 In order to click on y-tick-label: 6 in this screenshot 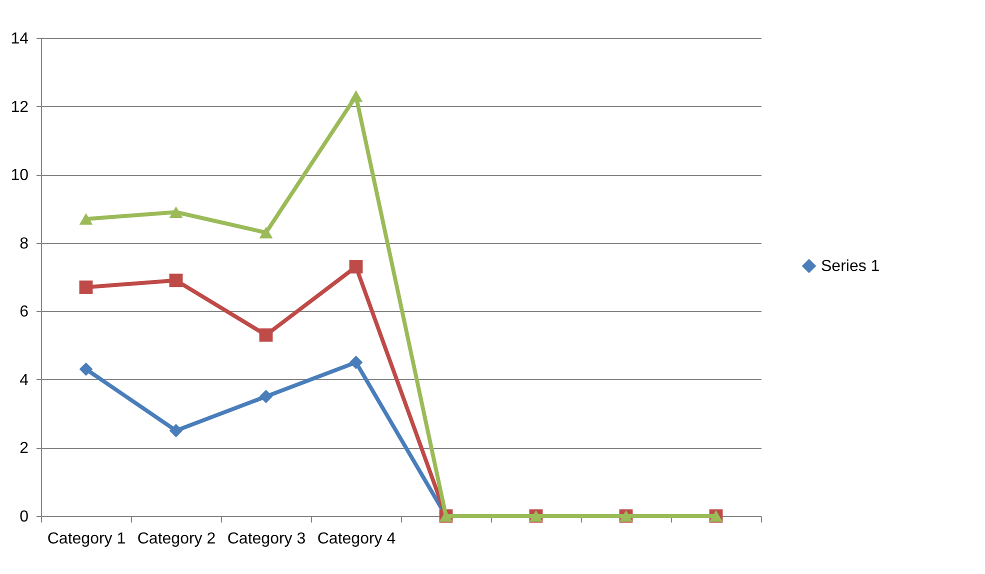, I will do `click(24, 312)`.